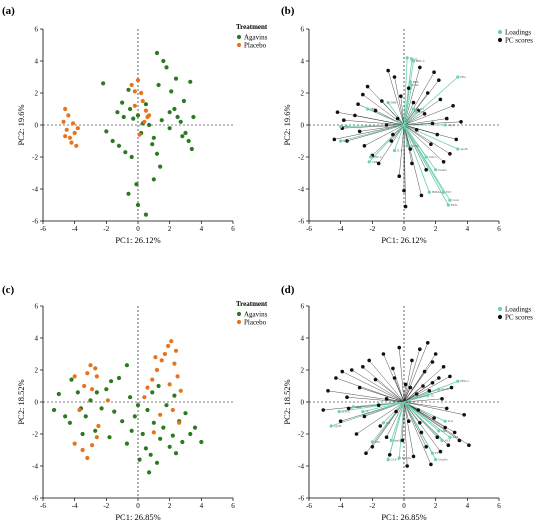 The height and width of the screenshot is (523, 550). What do you see at coordinates (468, 229) in the screenshot?
I see `x-tick-label: 4` at bounding box center [468, 229].